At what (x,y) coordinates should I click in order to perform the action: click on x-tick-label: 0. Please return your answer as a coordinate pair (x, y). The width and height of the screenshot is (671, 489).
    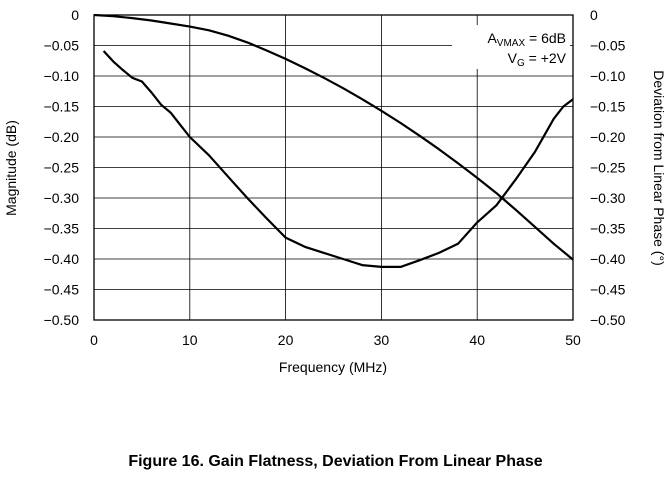
    Looking at the image, I should click on (94, 340).